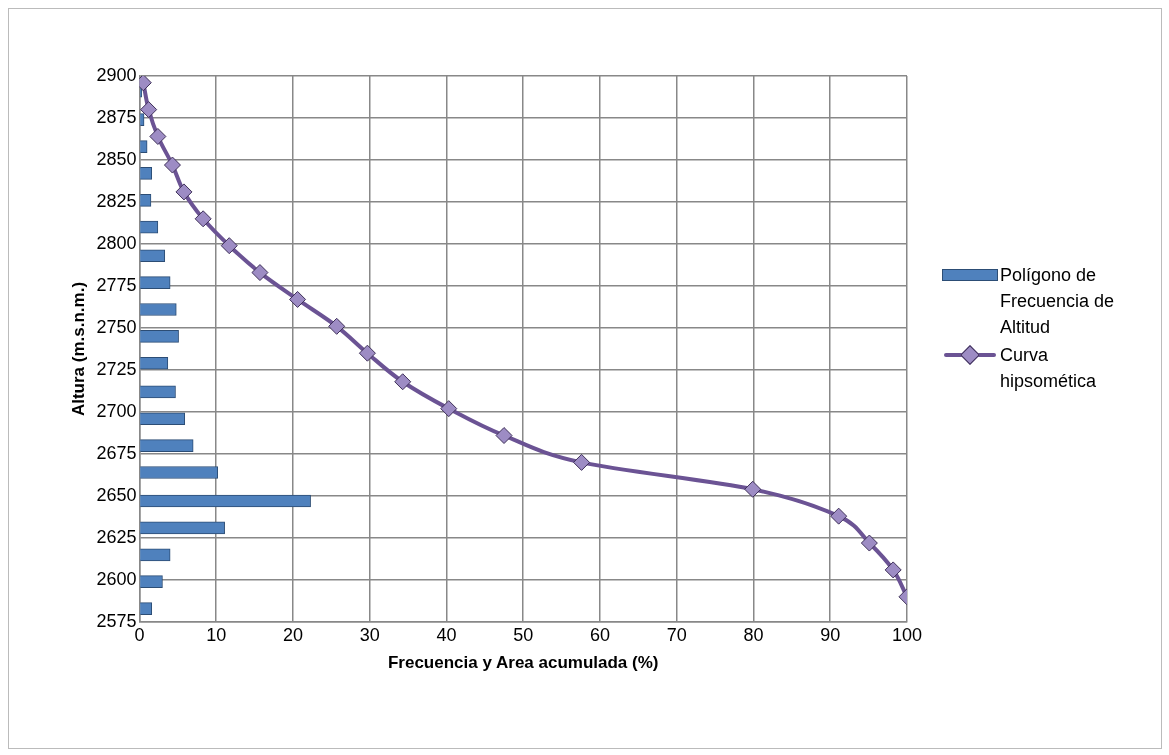  What do you see at coordinates (216, 634) in the screenshot?
I see `x-tick-label: 10` at bounding box center [216, 634].